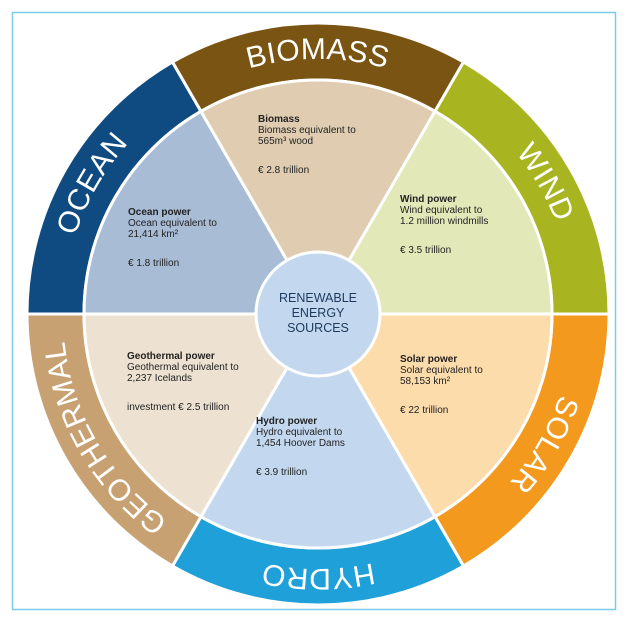 Image resolution: width=628 pixels, height=621 pixels. What do you see at coordinates (299, 432) in the screenshot?
I see `segment-line: Hydro equivalent to` at bounding box center [299, 432].